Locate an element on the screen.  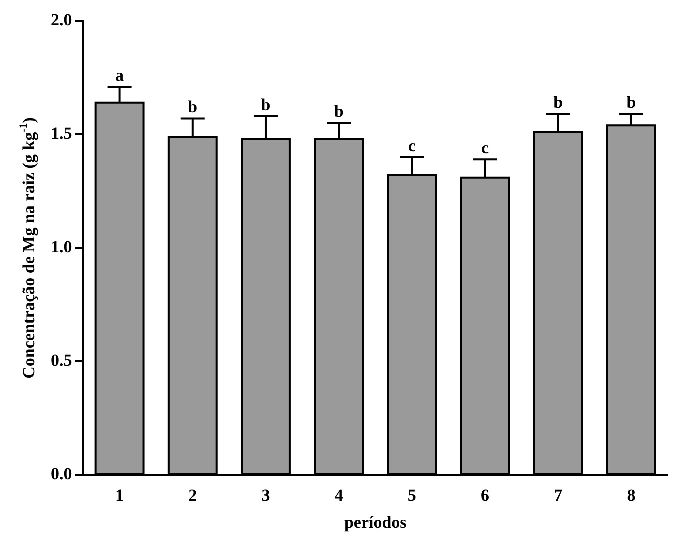
y-tick-label: 2.0 is located at coordinates (61, 20).